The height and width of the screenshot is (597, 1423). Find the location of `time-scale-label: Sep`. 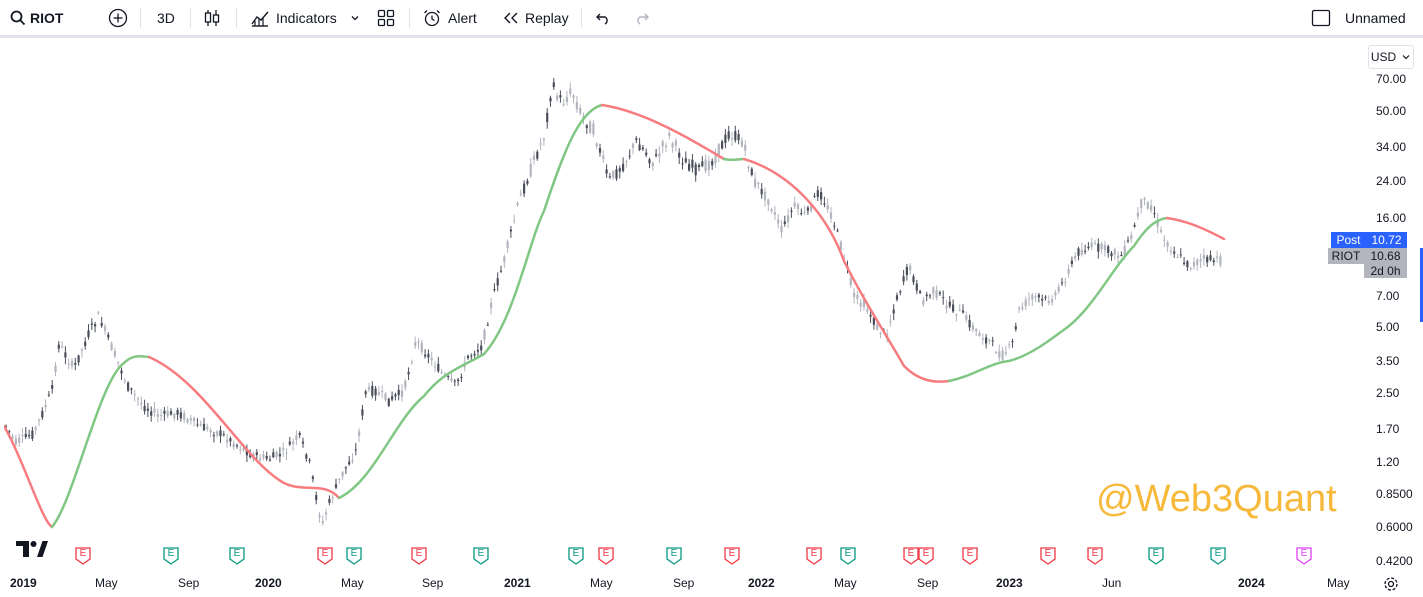

time-scale-label: Sep is located at coordinates (433, 583).